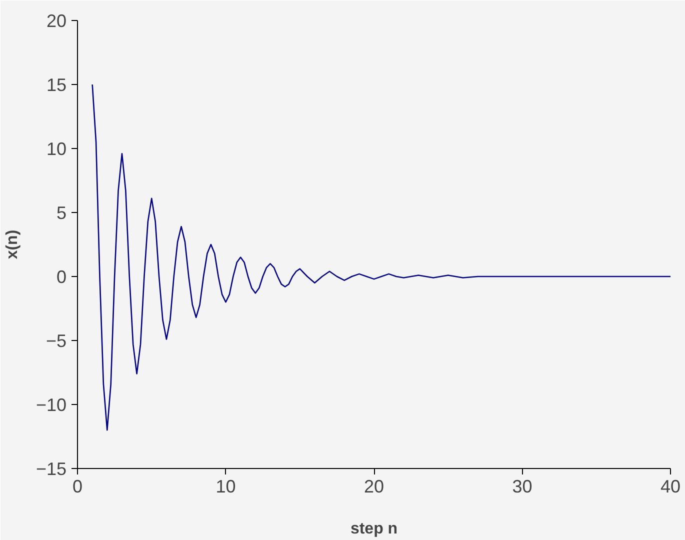  Describe the element at coordinates (51, 405) in the screenshot. I see `y-tick-label: −10` at that location.